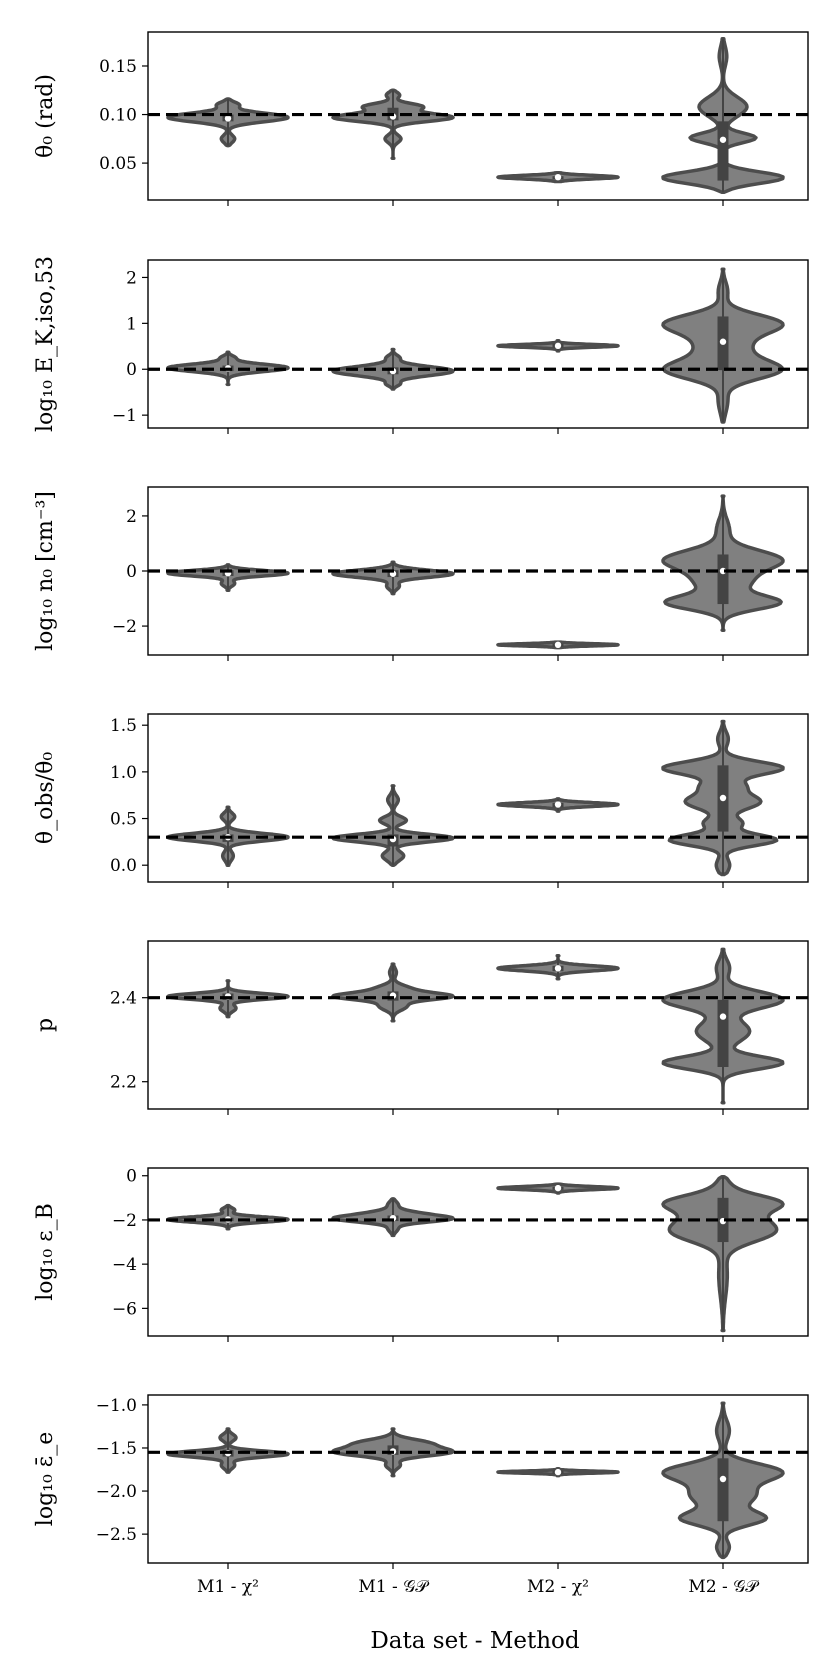  I want to click on y-tick-label: −1.0, so click(116, 1406).